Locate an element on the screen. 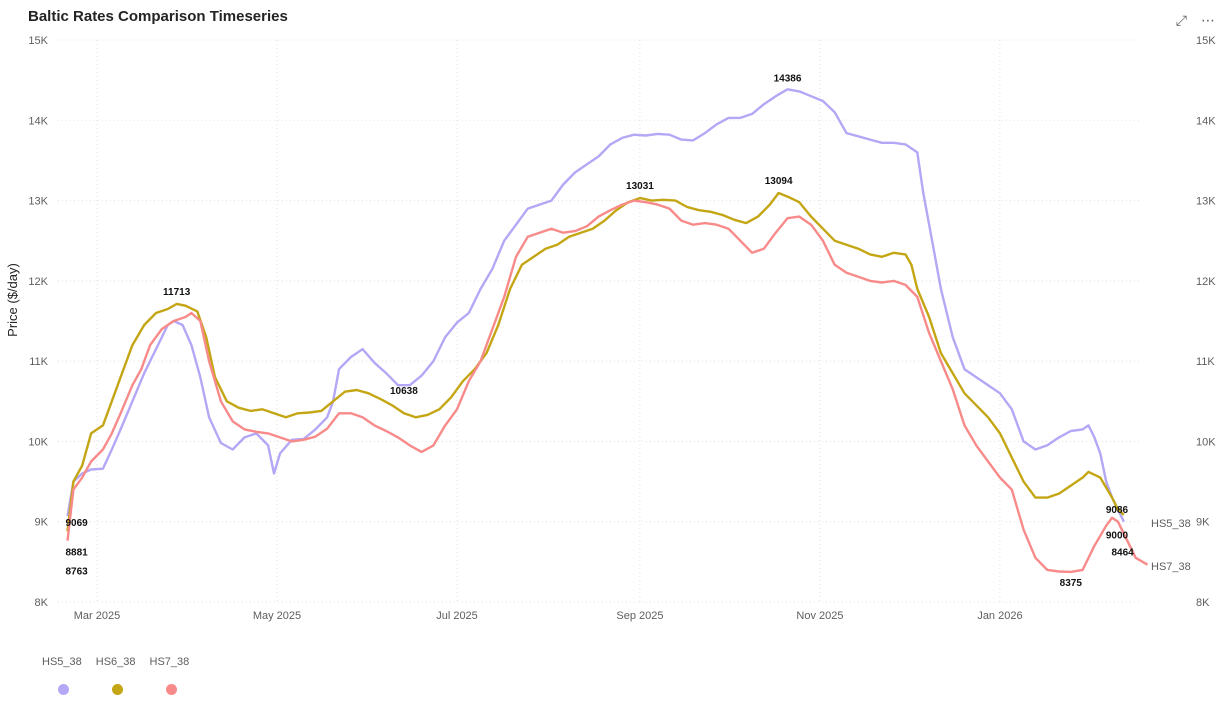 The width and height of the screenshot is (1229, 715). x-tick-label: Mar 2025 is located at coordinates (97, 616).